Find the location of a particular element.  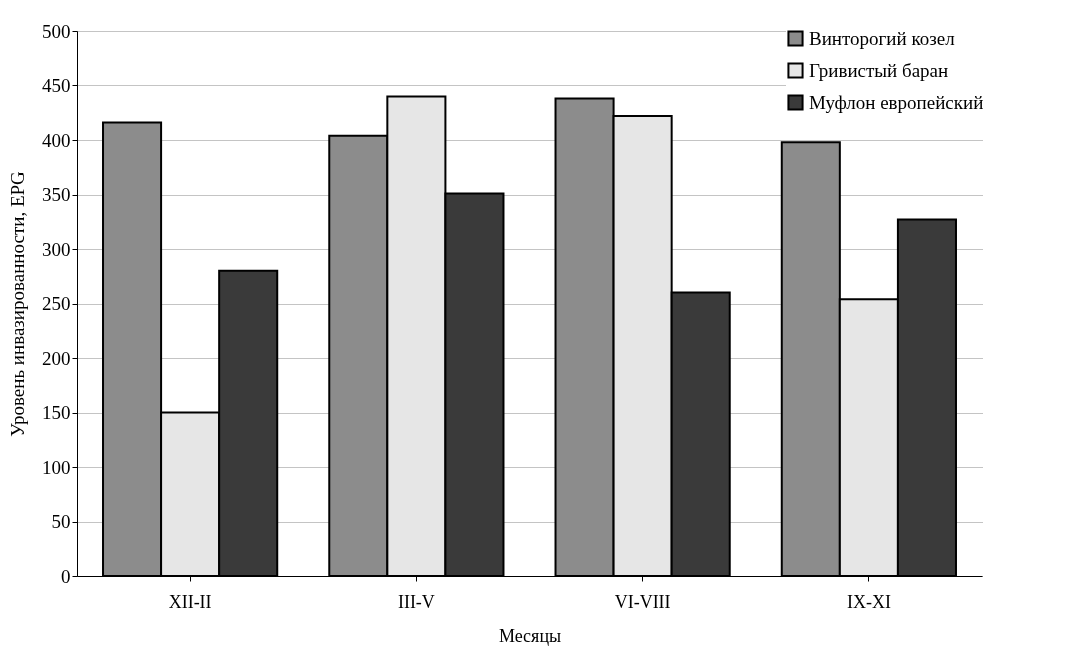

y-tick-label: 200 is located at coordinates (56, 358).